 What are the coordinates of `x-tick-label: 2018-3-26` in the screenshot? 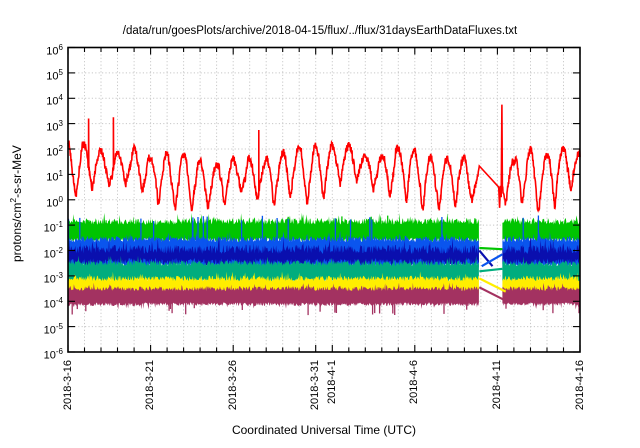 It's located at (232, 385).